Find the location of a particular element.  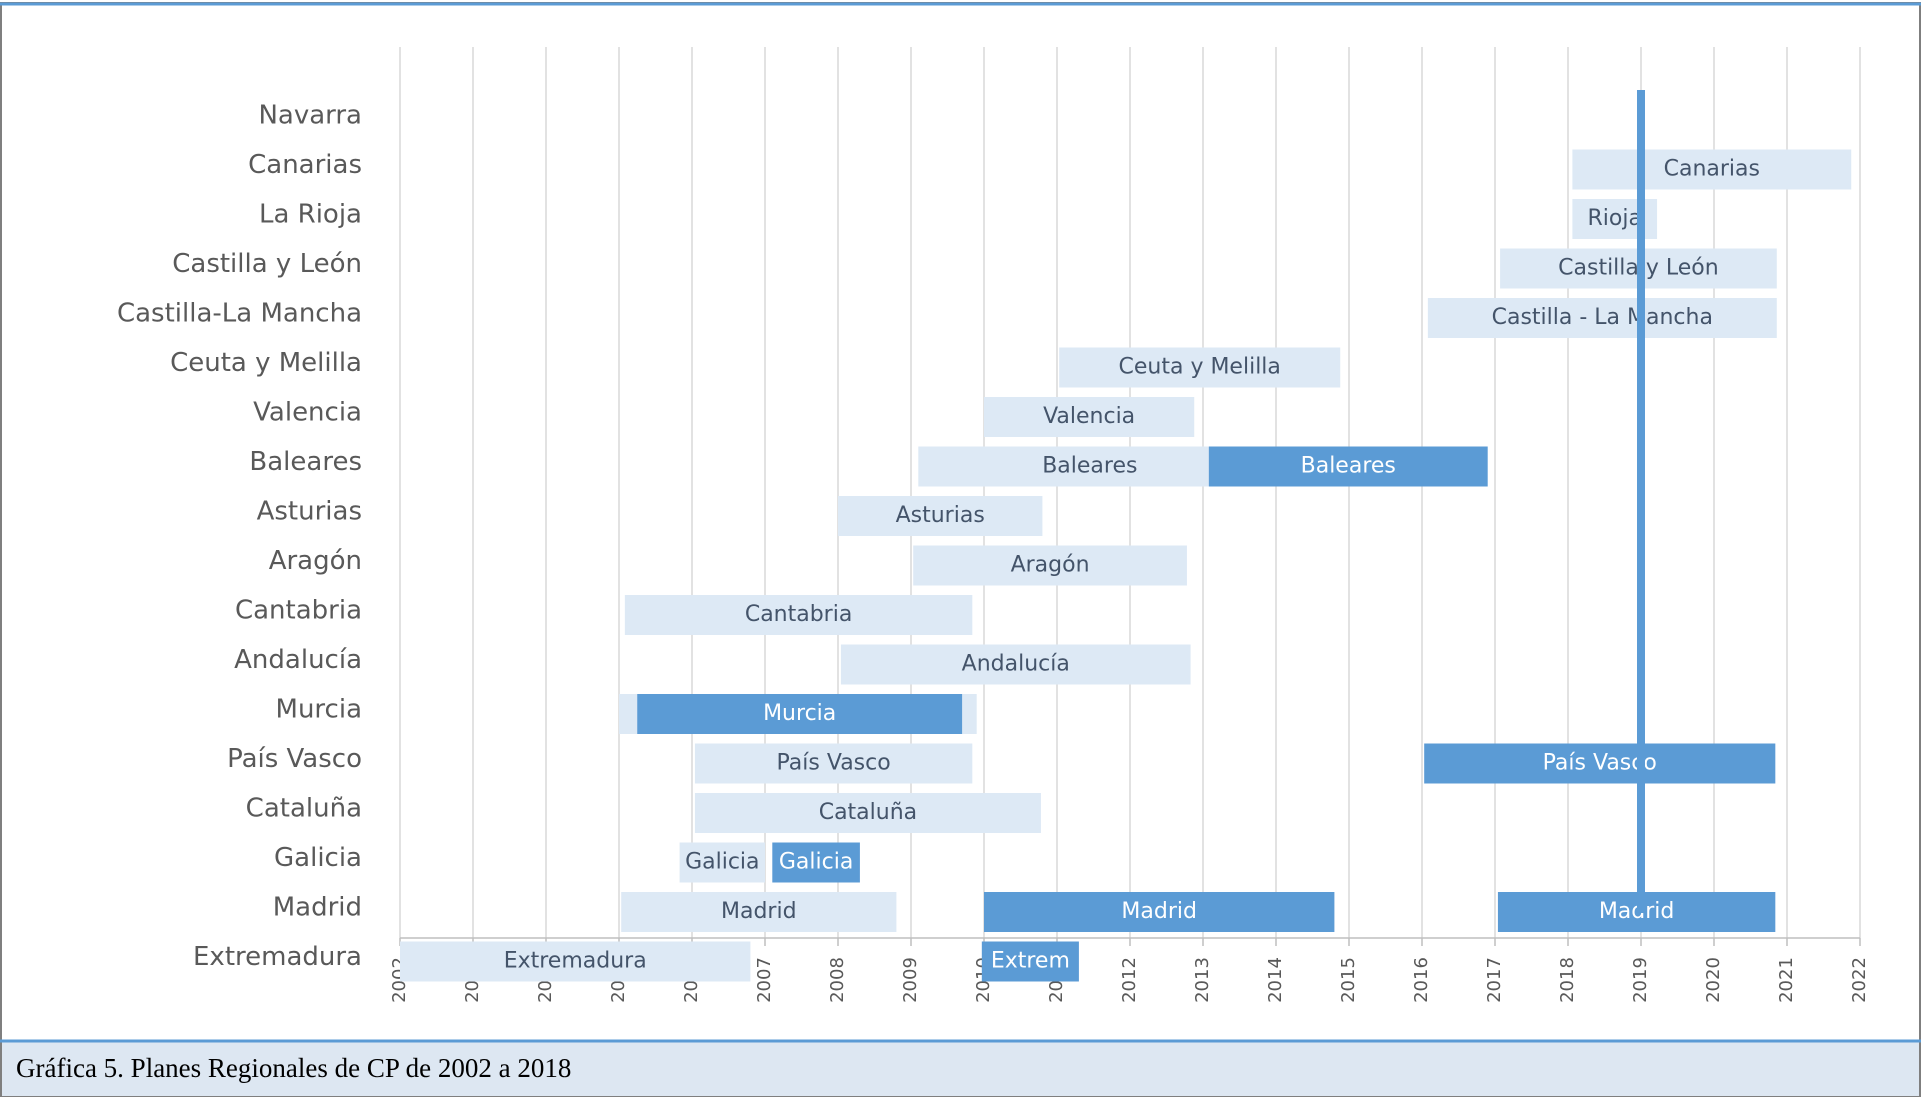

x-tick-label: 2008 is located at coordinates (837, 980).